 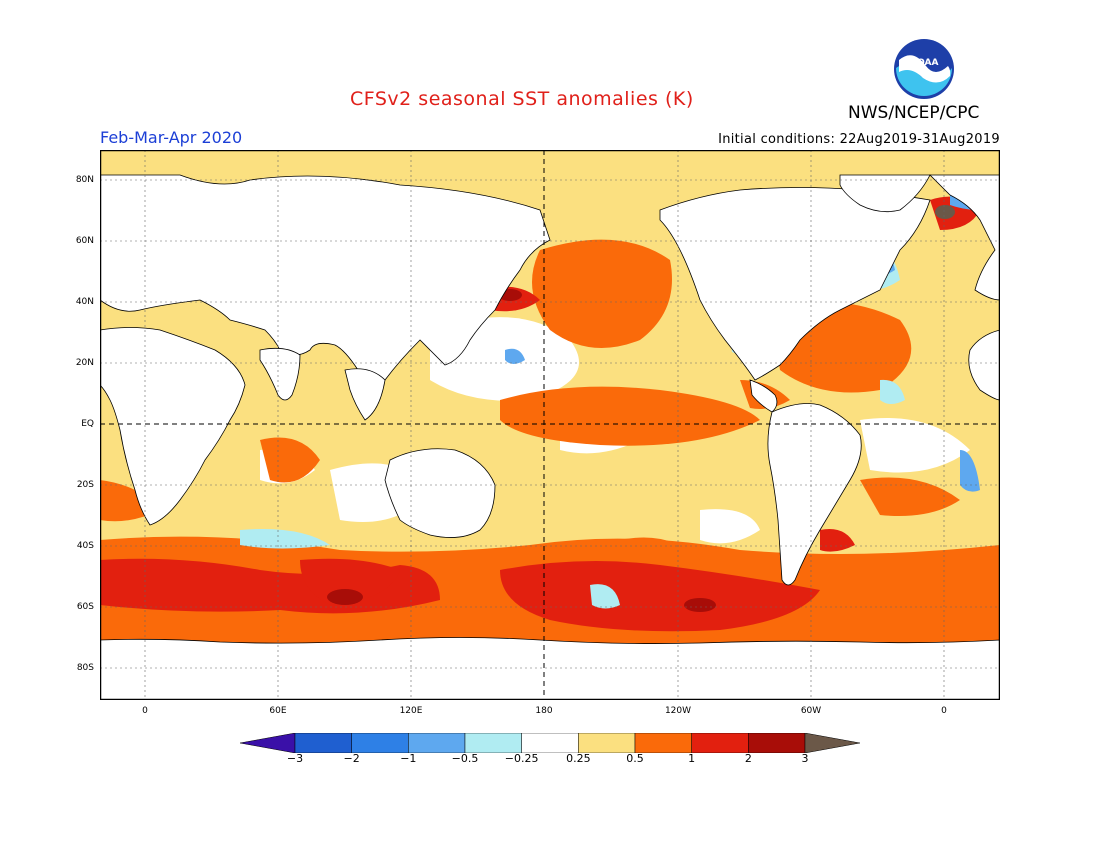 I want to click on color-swatch-above-max, so click(x=832, y=743).